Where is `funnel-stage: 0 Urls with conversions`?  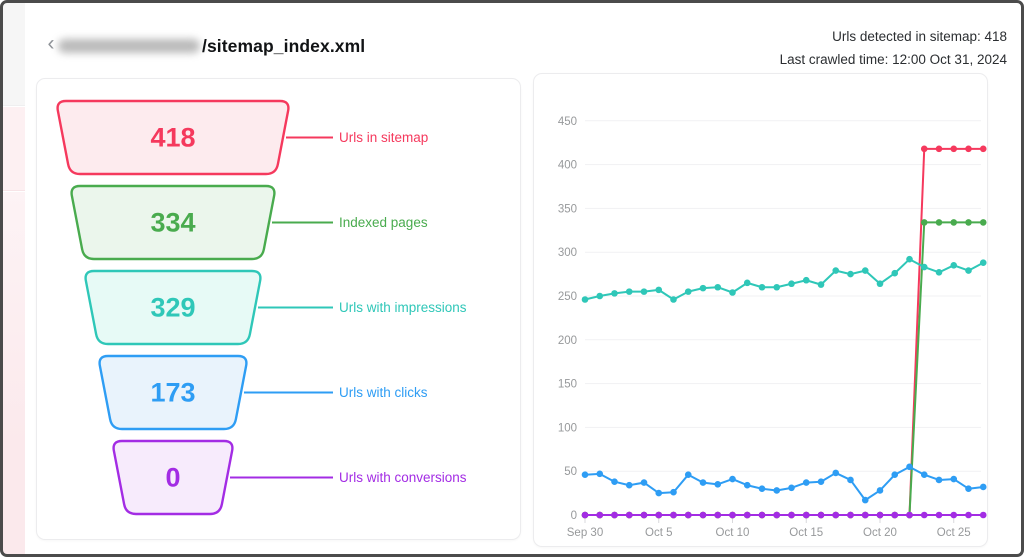
funnel-stage: 0 Urls with conversions is located at coordinates (289, 477).